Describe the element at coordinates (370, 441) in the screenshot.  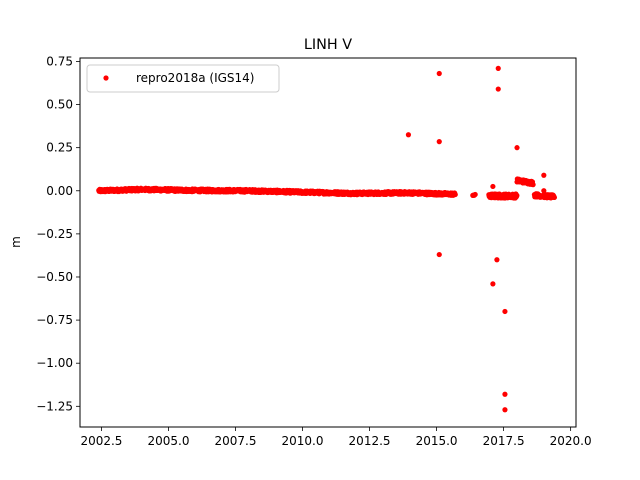
I see `x-tick-label: 2012.5` at that location.